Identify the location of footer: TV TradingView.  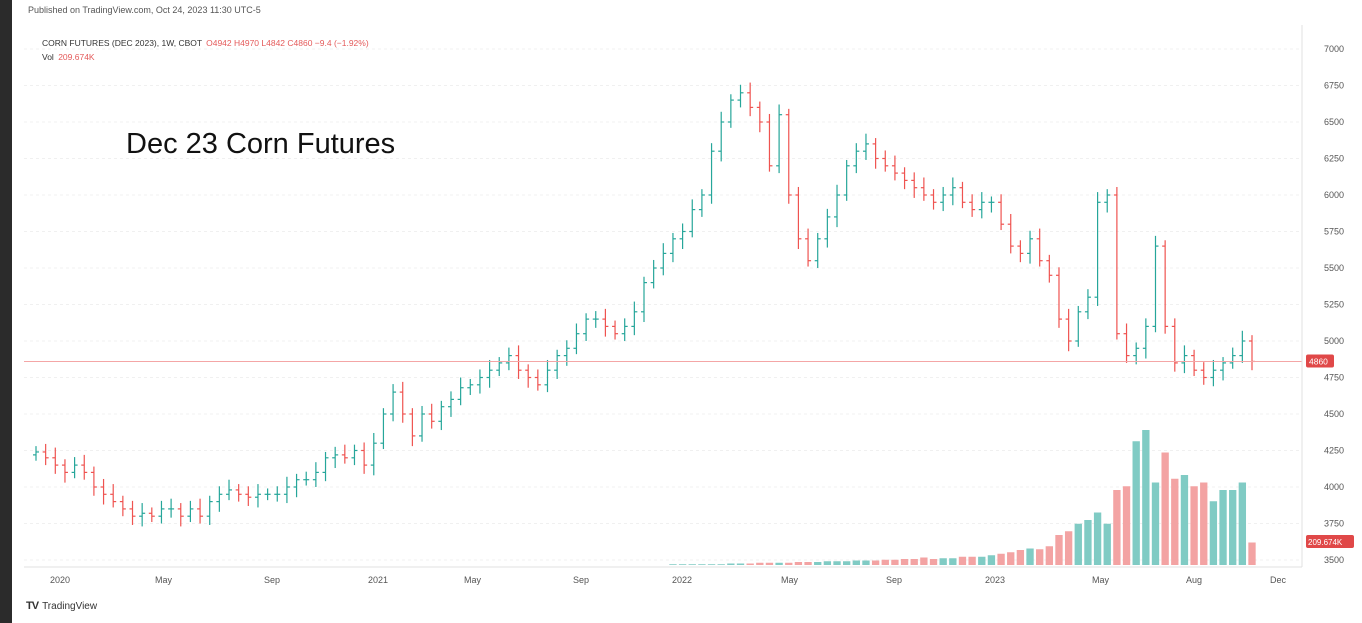
(61, 606).